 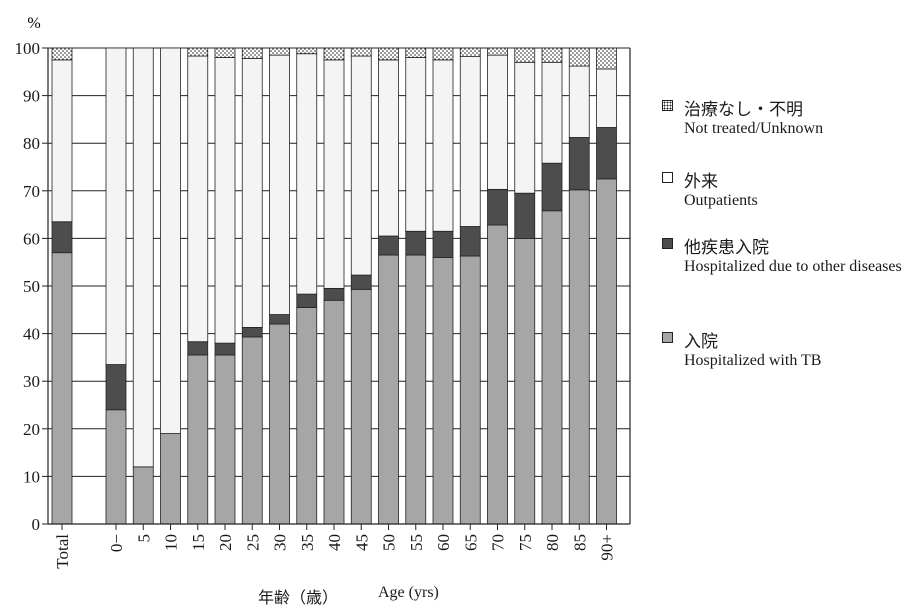 What do you see at coordinates (743, 109) in the screenshot?
I see `legend-label-ja: 治療なし・不明` at bounding box center [743, 109].